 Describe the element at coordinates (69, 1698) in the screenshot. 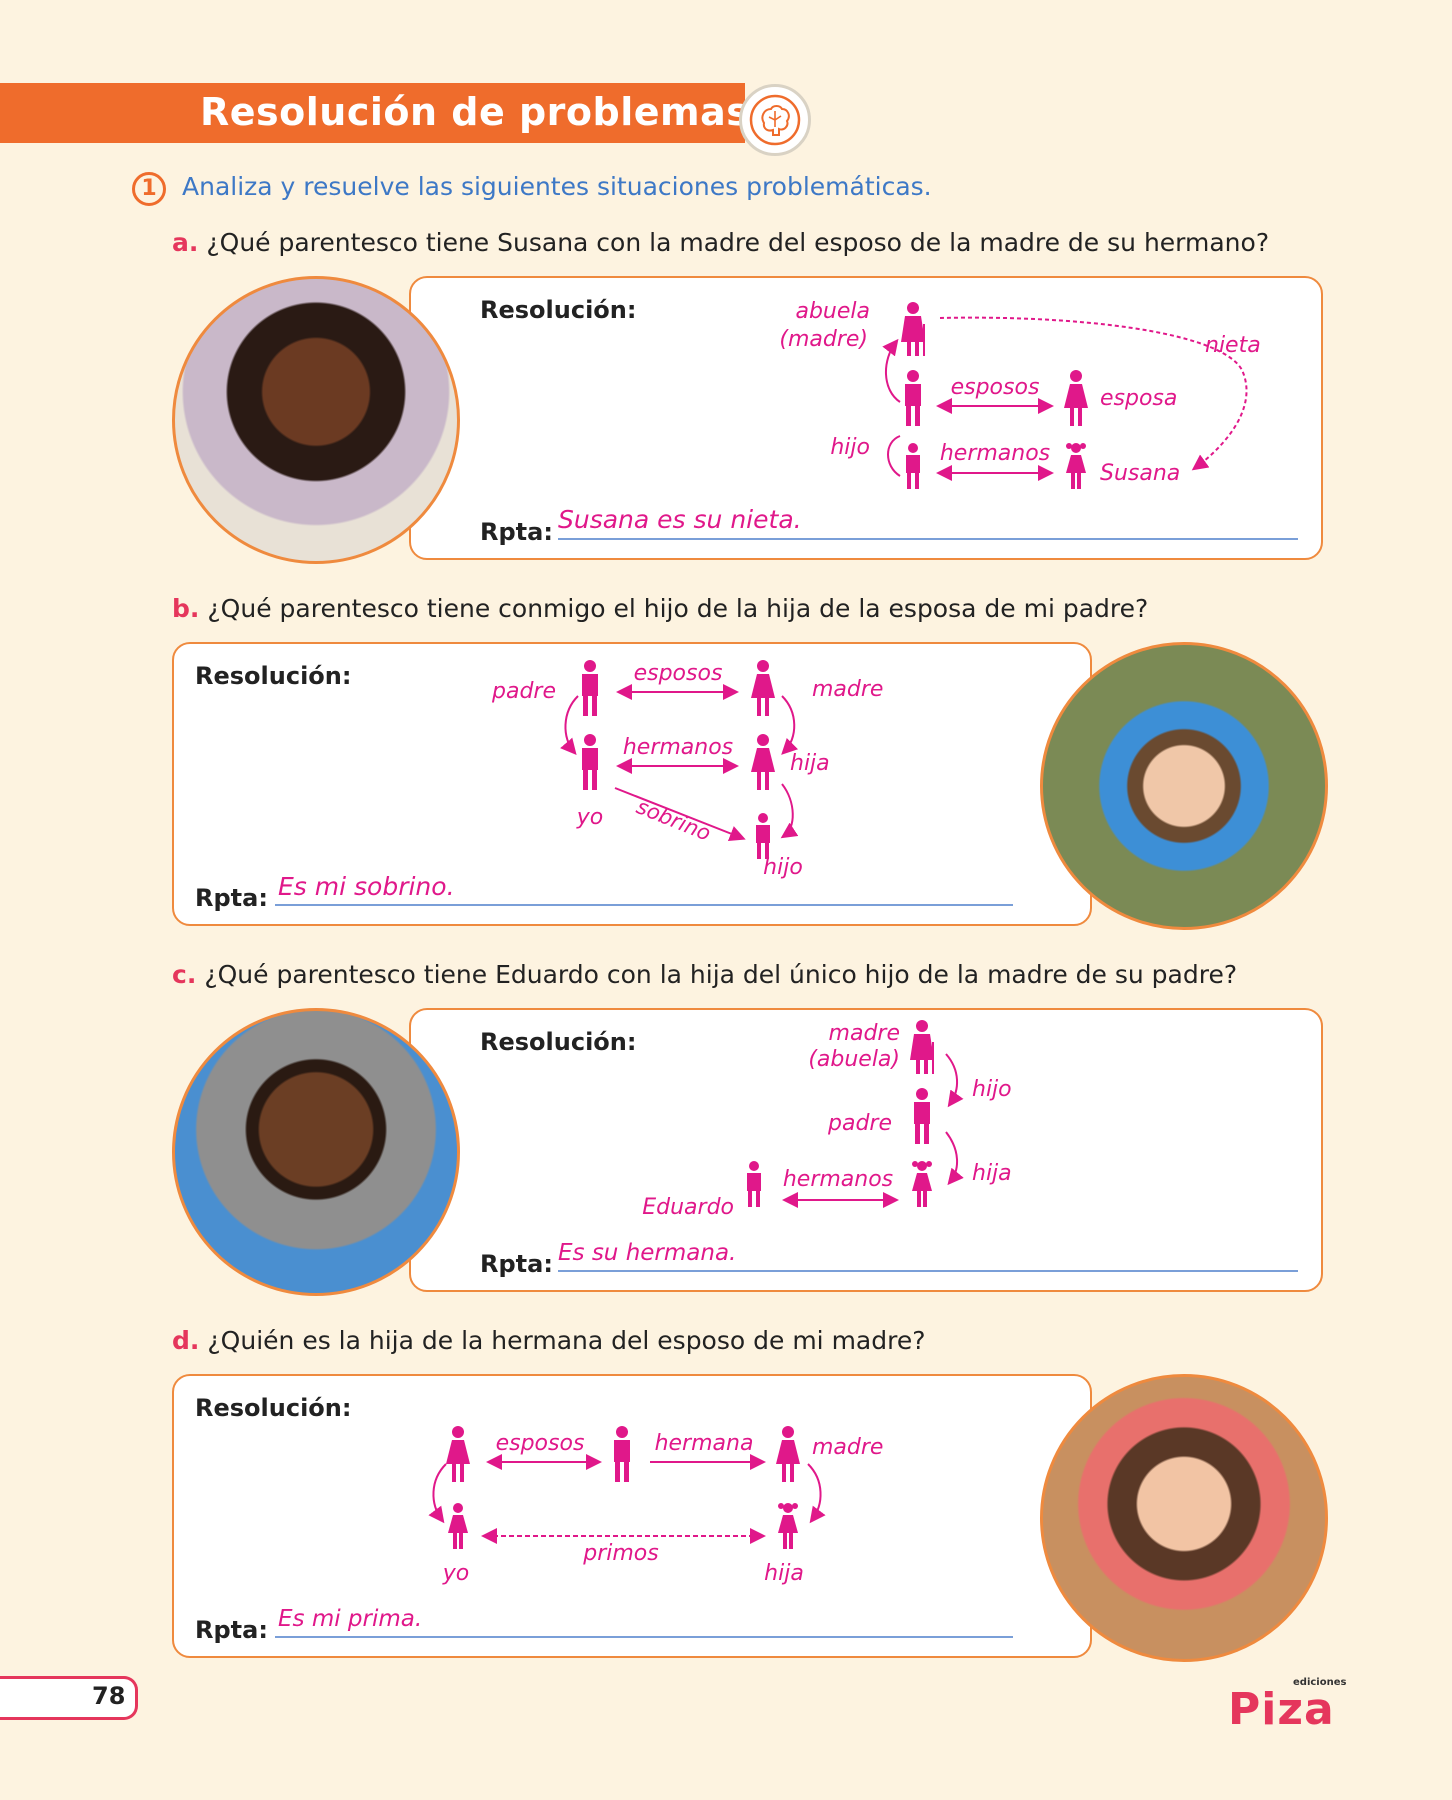

I see `page-number-tab` at that location.